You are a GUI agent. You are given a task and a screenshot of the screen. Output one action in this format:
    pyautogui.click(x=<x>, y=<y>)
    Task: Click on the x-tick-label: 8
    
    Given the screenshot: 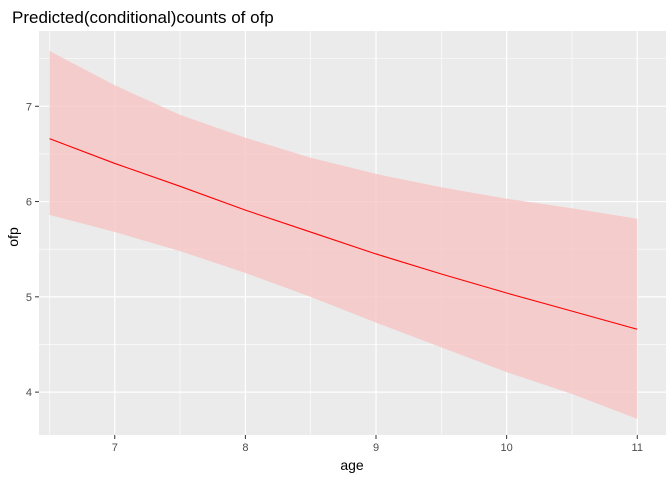 What is the action you would take?
    pyautogui.click(x=245, y=448)
    